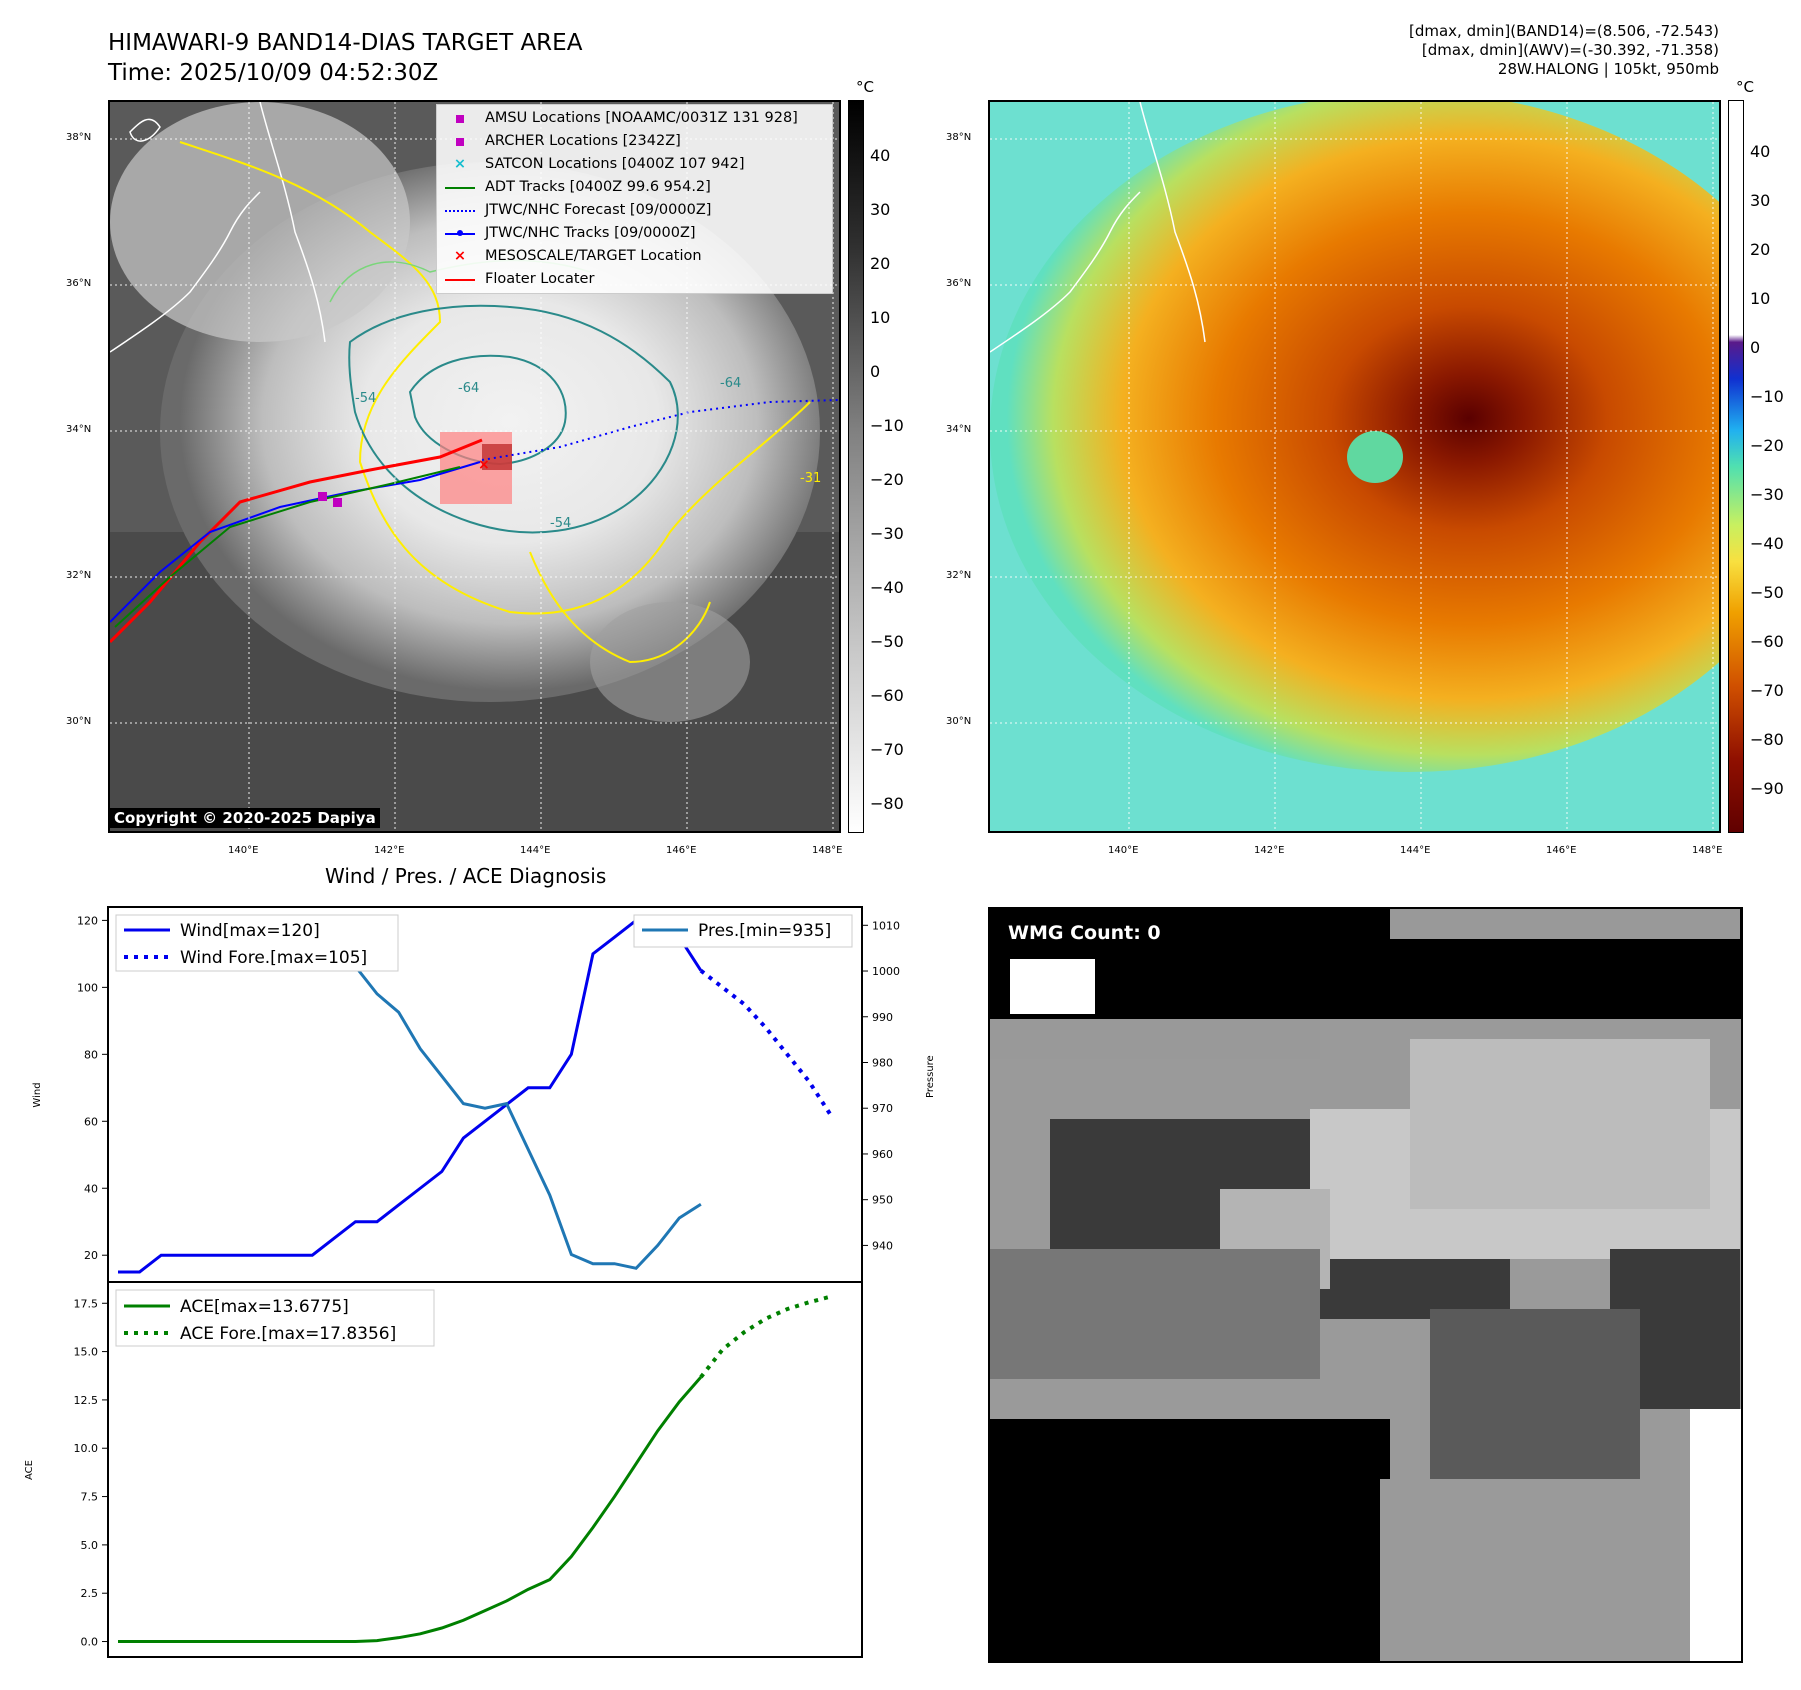 The image size is (1801, 1690). I want to click on legend-ace: ACE[max=13.6775], so click(264, 1307).